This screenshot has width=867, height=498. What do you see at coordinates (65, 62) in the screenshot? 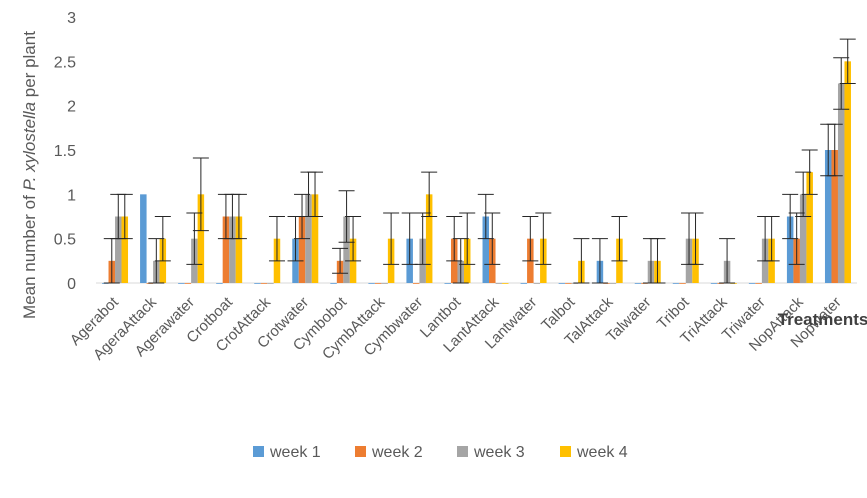
I see `y-tick-label: 2.5` at bounding box center [65, 62].